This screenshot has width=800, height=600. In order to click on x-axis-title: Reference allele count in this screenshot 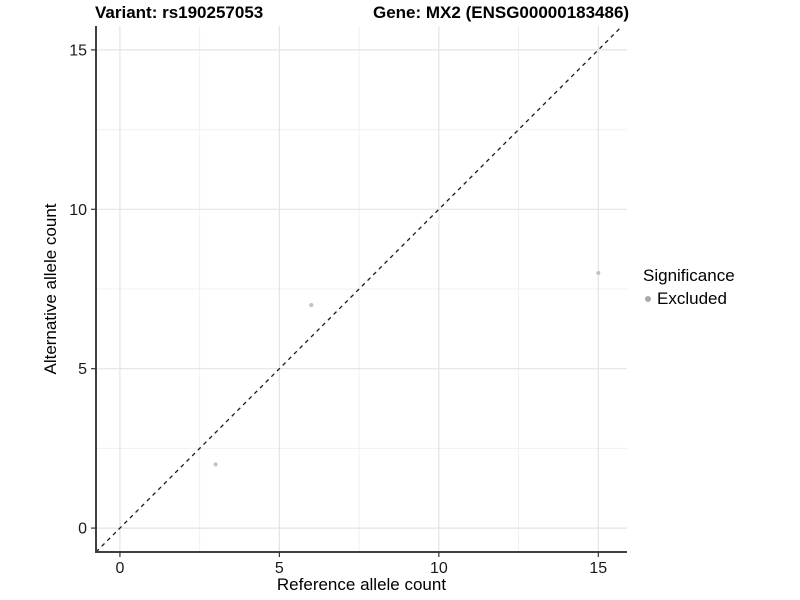, I will do `click(361, 584)`.